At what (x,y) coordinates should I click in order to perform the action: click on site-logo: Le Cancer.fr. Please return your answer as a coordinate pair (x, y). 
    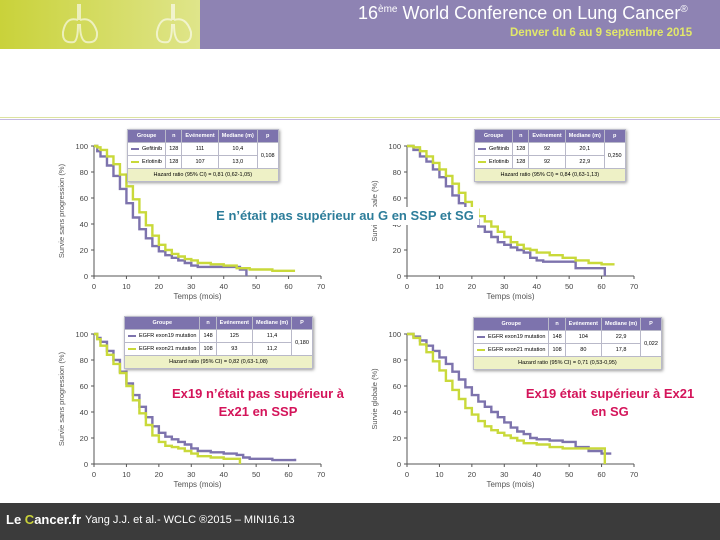
    Looking at the image, I should click on (44, 519).